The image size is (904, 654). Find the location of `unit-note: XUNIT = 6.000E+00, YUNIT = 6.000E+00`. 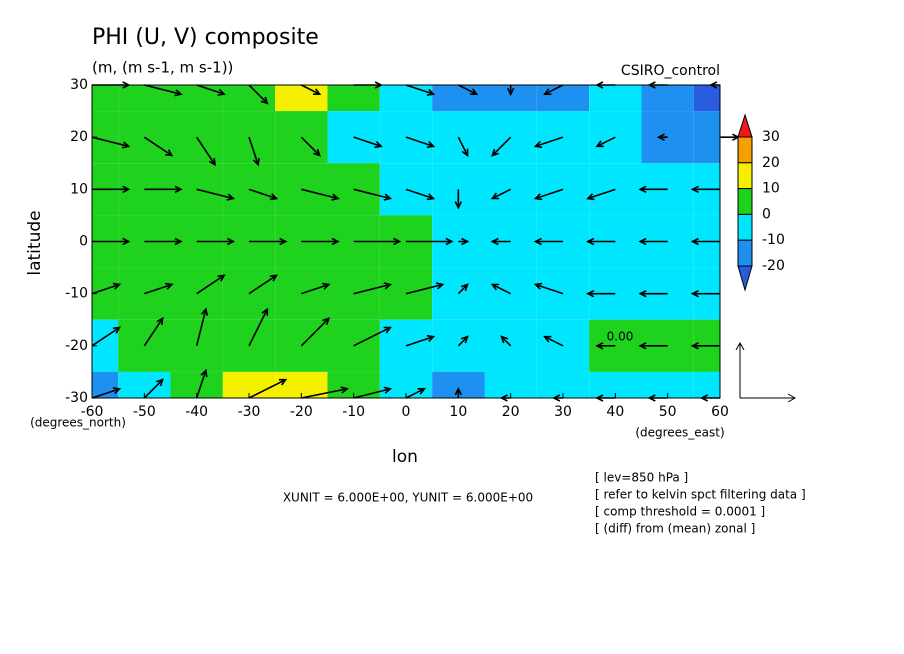

unit-note: XUNIT = 6.000E+00, YUNIT = 6.000E+00 is located at coordinates (408, 498).